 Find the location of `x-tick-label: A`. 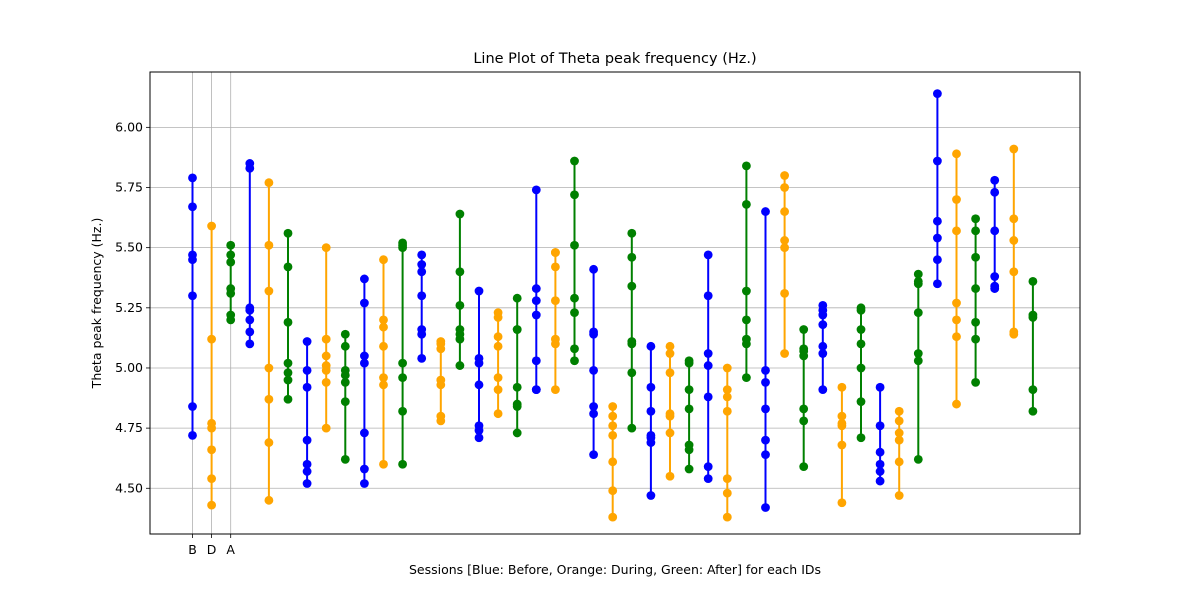

x-tick-label: A is located at coordinates (230, 549).